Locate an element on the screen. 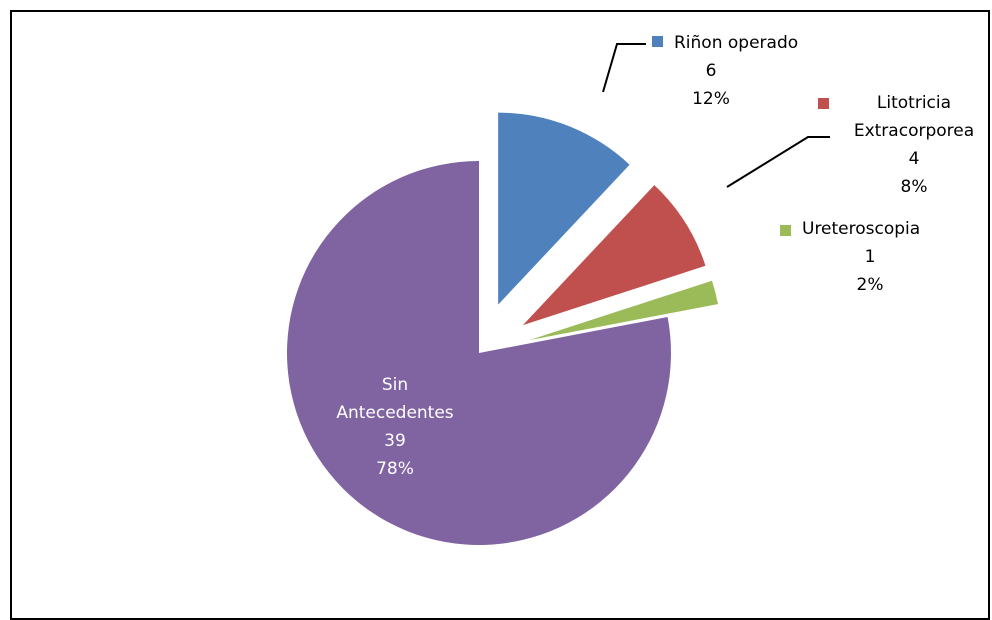 This screenshot has height=620, width=992. data-label-ureteroscopia-line-1: Ureteroscopia is located at coordinates (861, 229).